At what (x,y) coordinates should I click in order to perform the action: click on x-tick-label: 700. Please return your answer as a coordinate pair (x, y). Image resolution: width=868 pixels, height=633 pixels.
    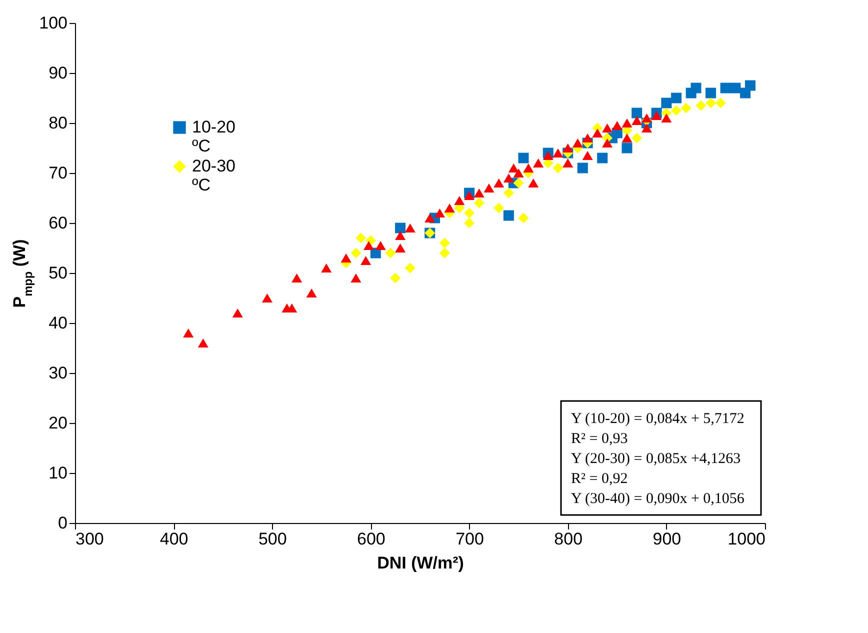
    Looking at the image, I should click on (470, 539).